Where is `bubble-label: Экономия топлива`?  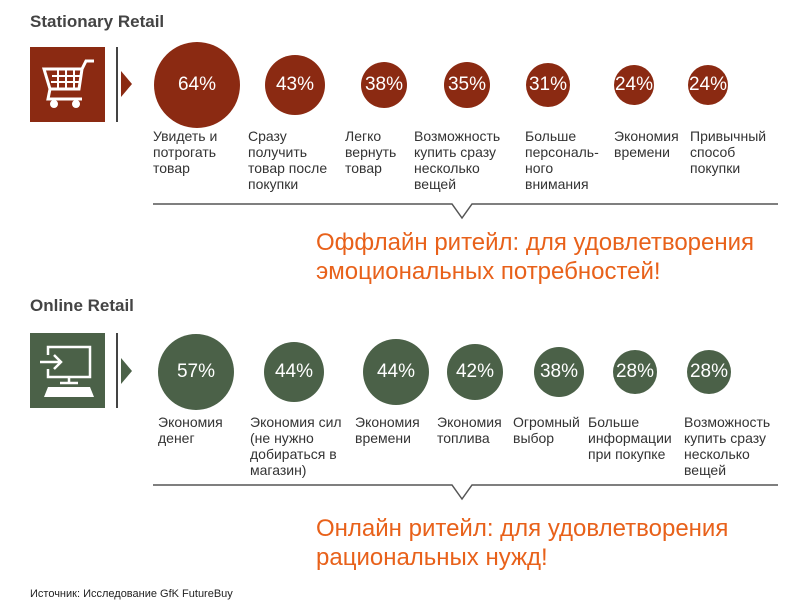
bubble-label: Экономия топлива is located at coordinates (469, 430).